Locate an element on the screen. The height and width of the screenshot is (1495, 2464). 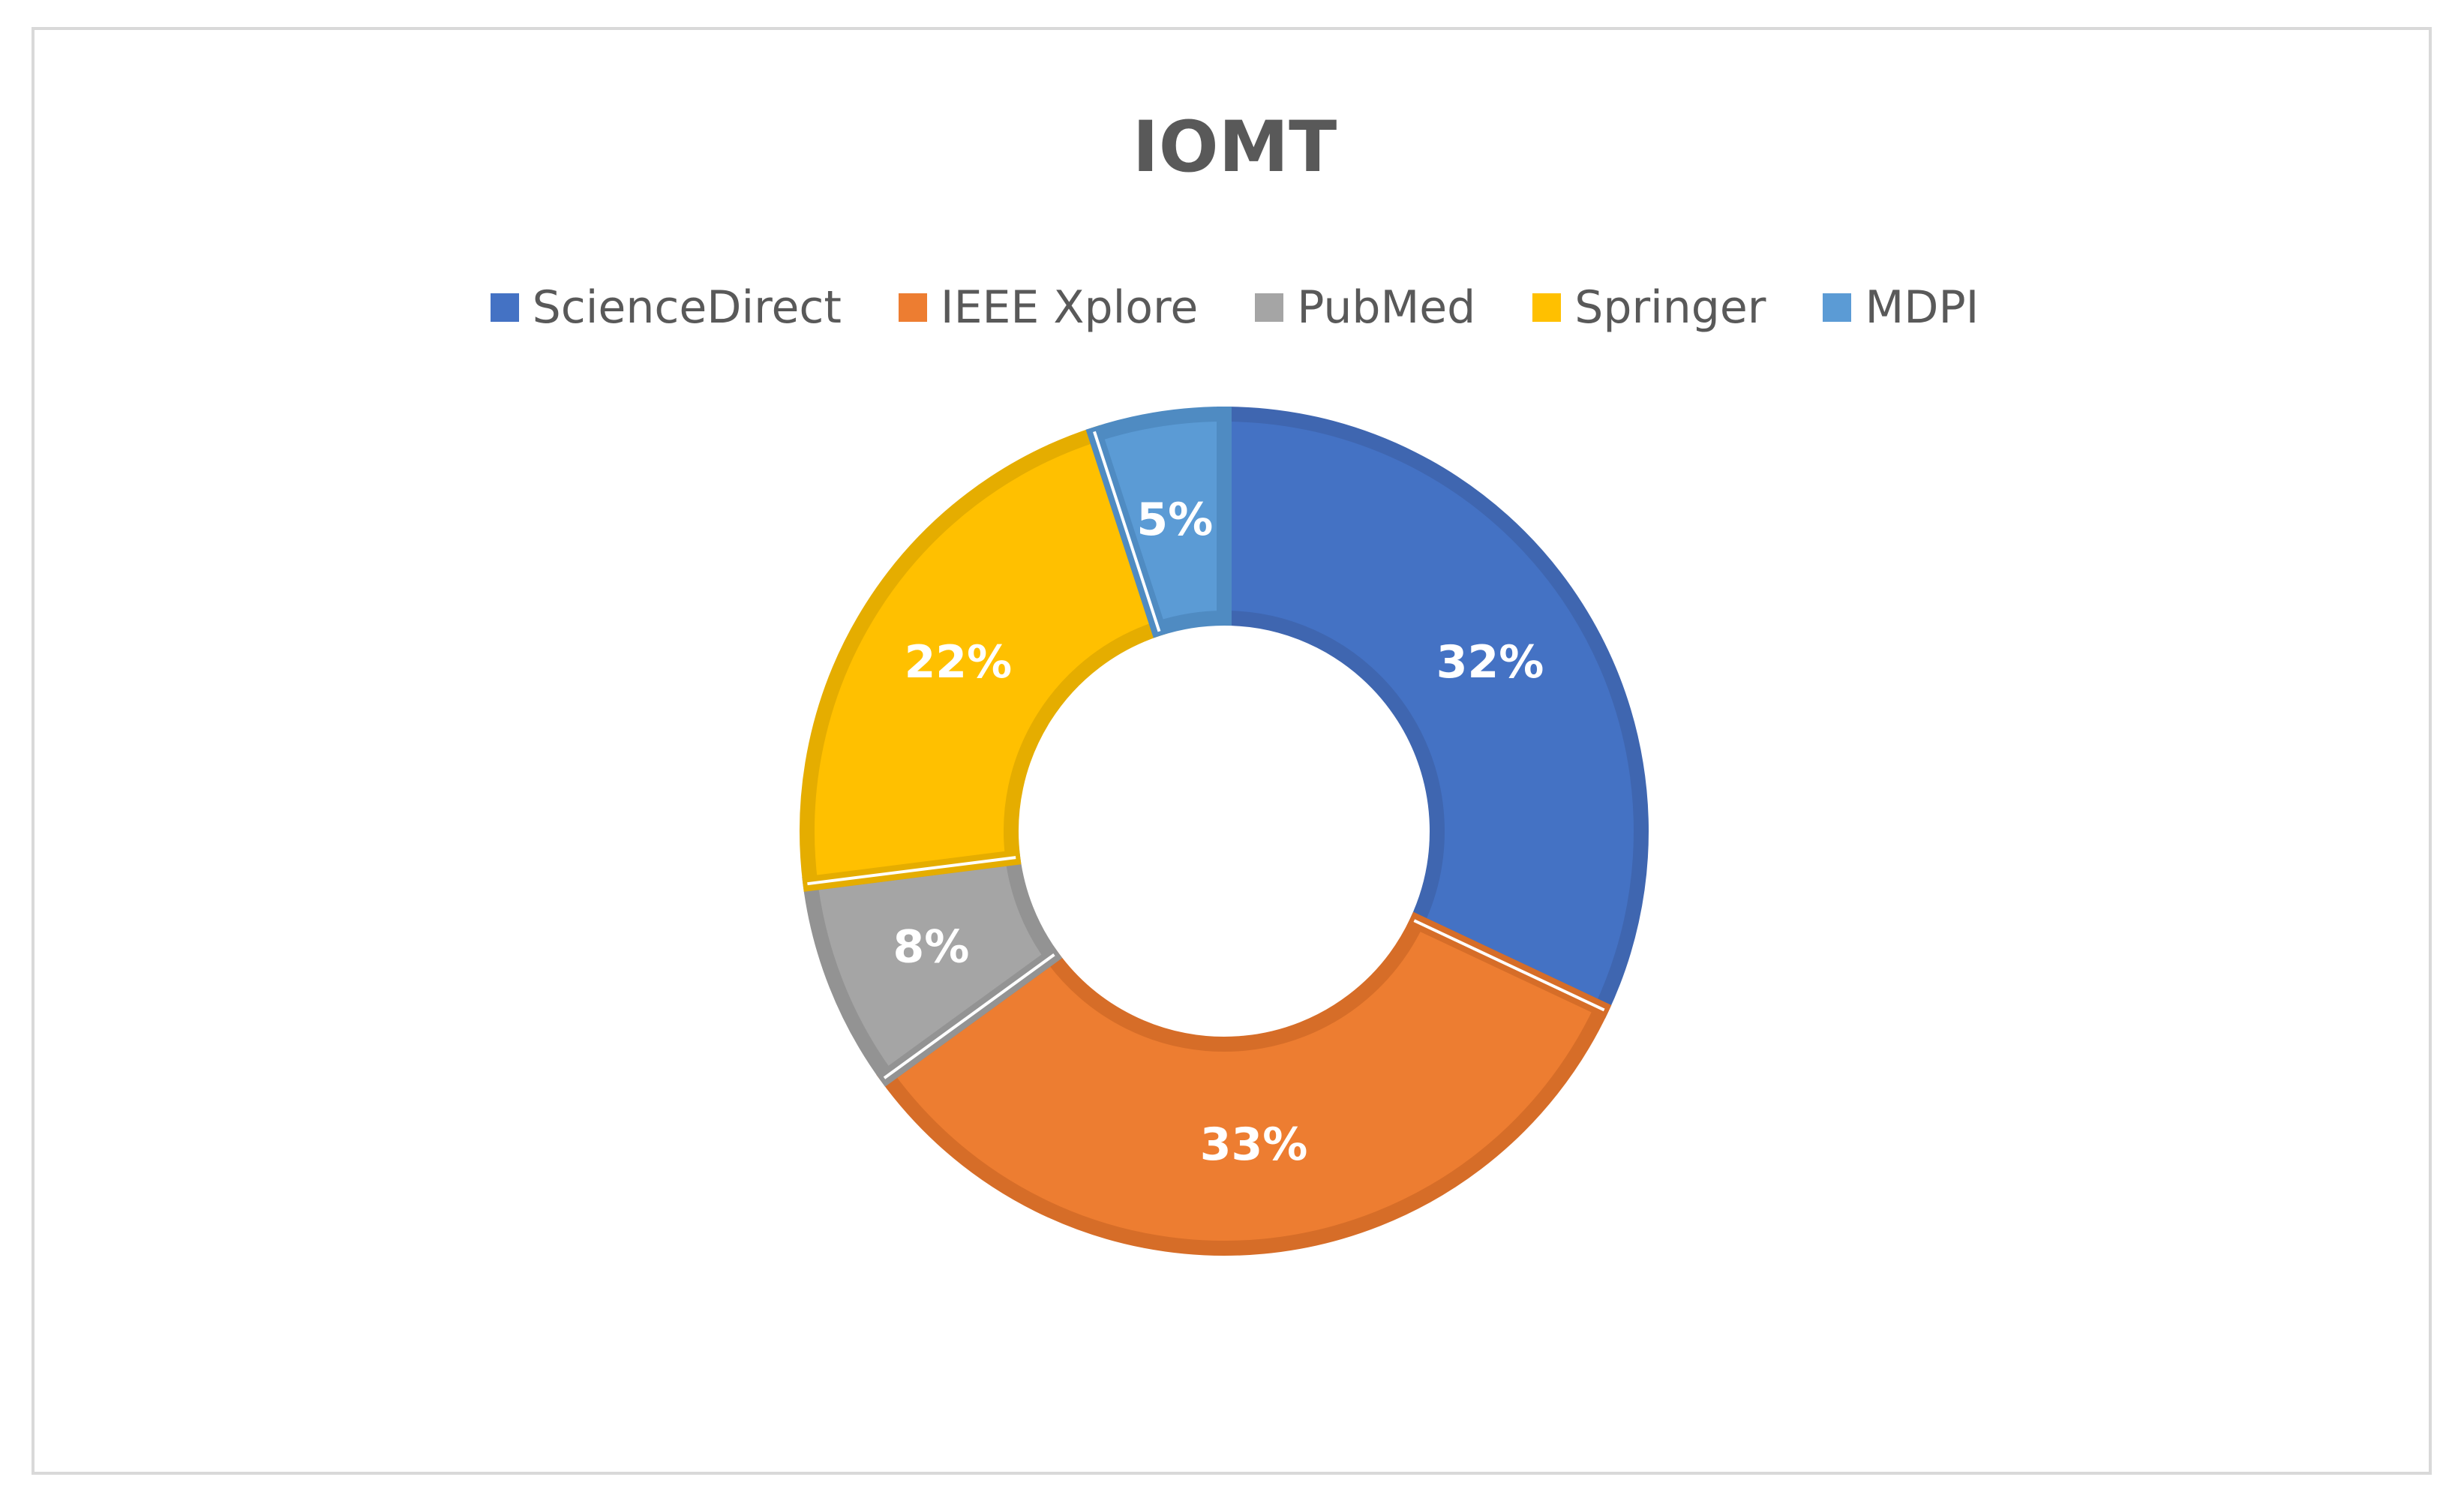
data-label-springer: 22% is located at coordinates (959, 662).